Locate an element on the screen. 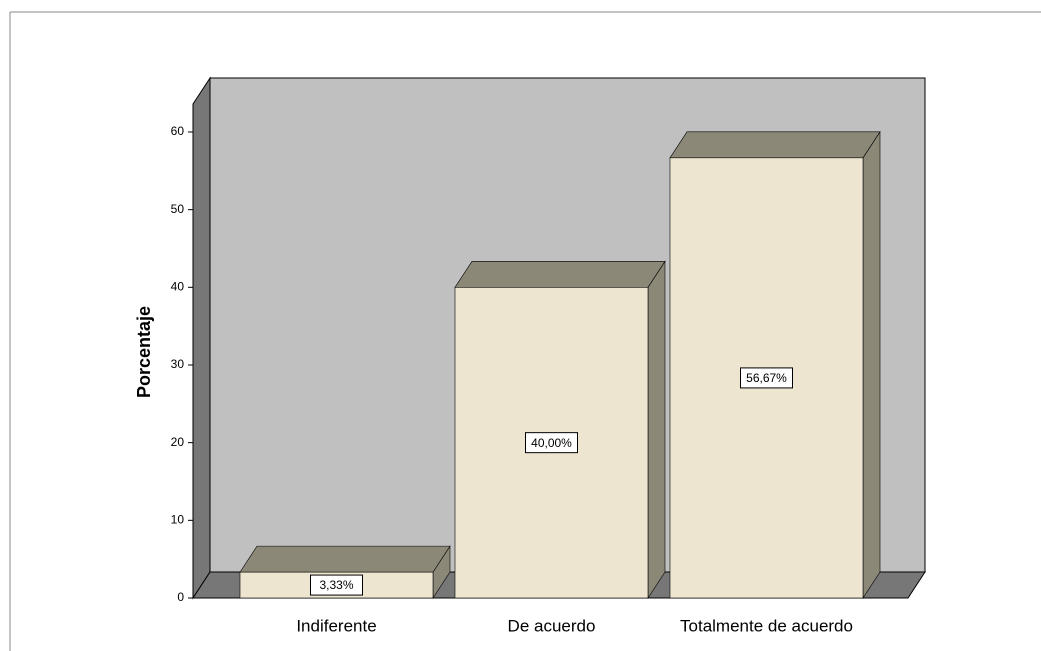  y-tick-label: 40 is located at coordinates (178, 286).